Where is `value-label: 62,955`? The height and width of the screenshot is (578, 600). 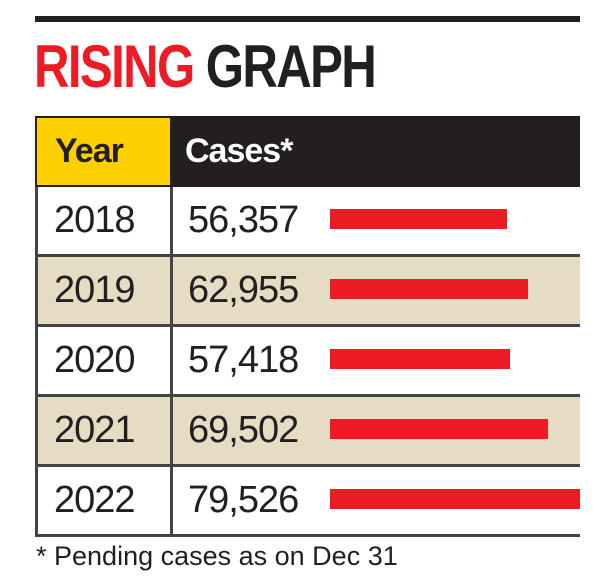
value-label: 62,955 is located at coordinates (243, 290).